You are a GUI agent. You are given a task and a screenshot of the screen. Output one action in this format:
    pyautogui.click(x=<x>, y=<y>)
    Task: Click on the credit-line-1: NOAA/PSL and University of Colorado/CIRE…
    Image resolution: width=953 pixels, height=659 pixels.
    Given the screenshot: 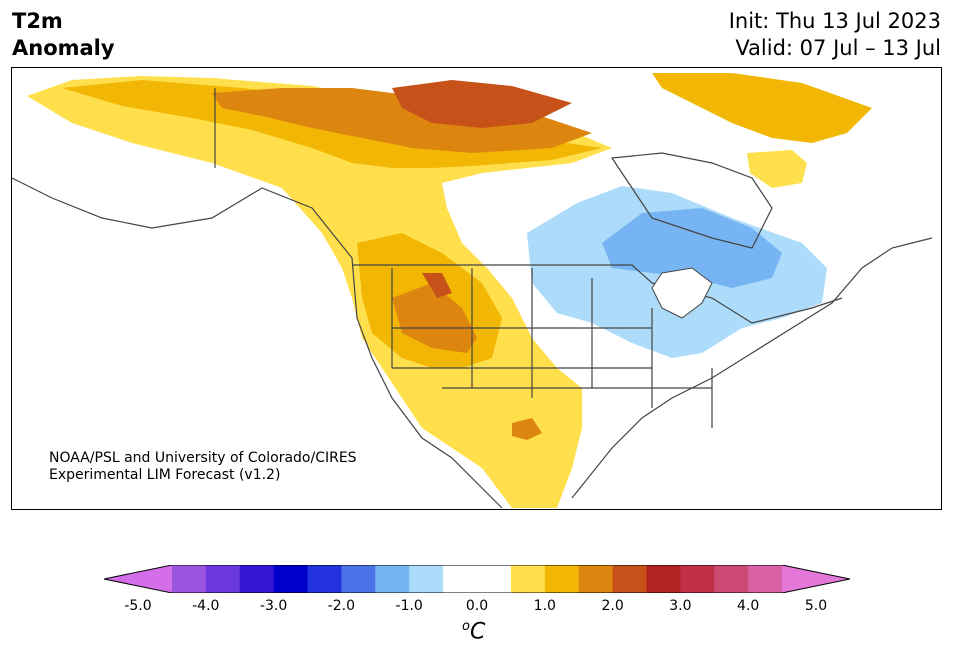 What is the action you would take?
    pyautogui.click(x=203, y=458)
    